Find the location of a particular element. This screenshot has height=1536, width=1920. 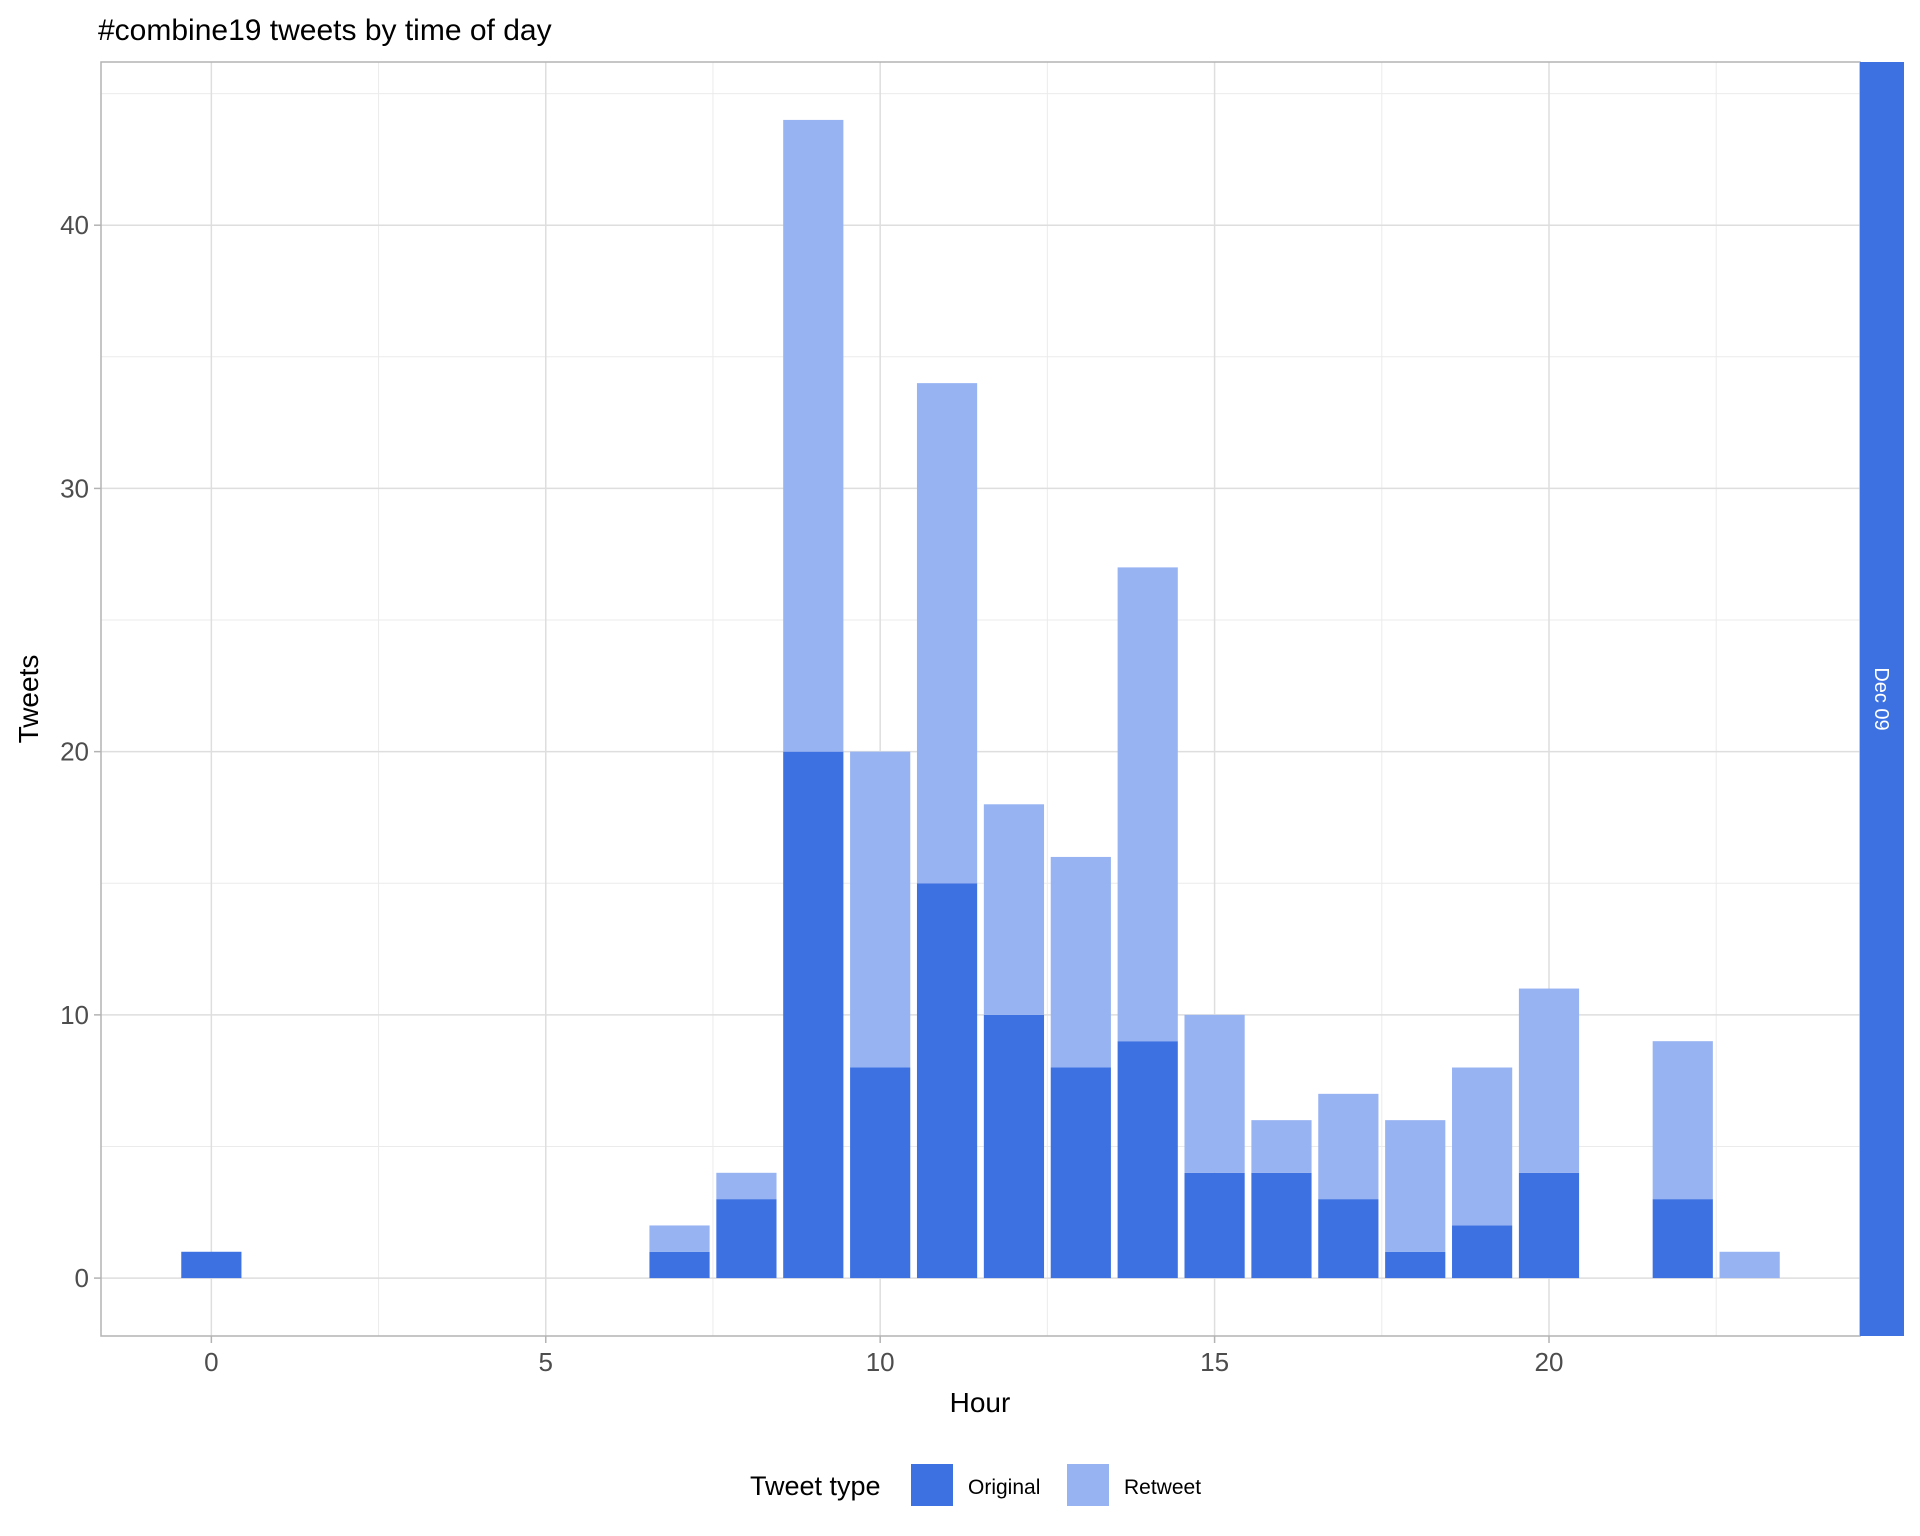

y-tick-label: 40 is located at coordinates (74, 225).